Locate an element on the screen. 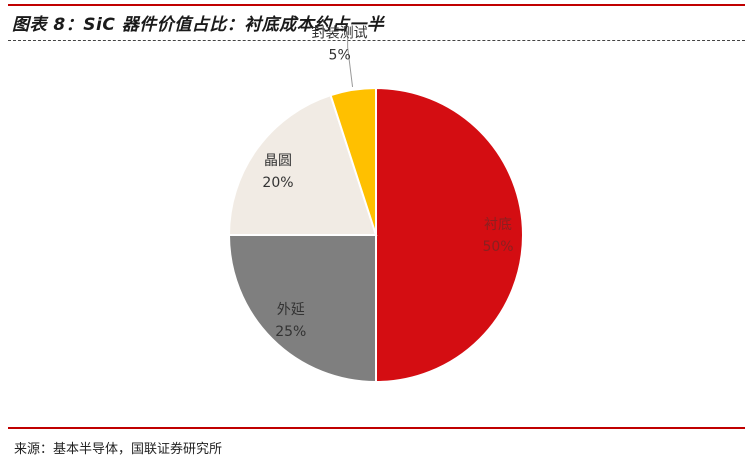  bottom-rule is located at coordinates (376, 428).